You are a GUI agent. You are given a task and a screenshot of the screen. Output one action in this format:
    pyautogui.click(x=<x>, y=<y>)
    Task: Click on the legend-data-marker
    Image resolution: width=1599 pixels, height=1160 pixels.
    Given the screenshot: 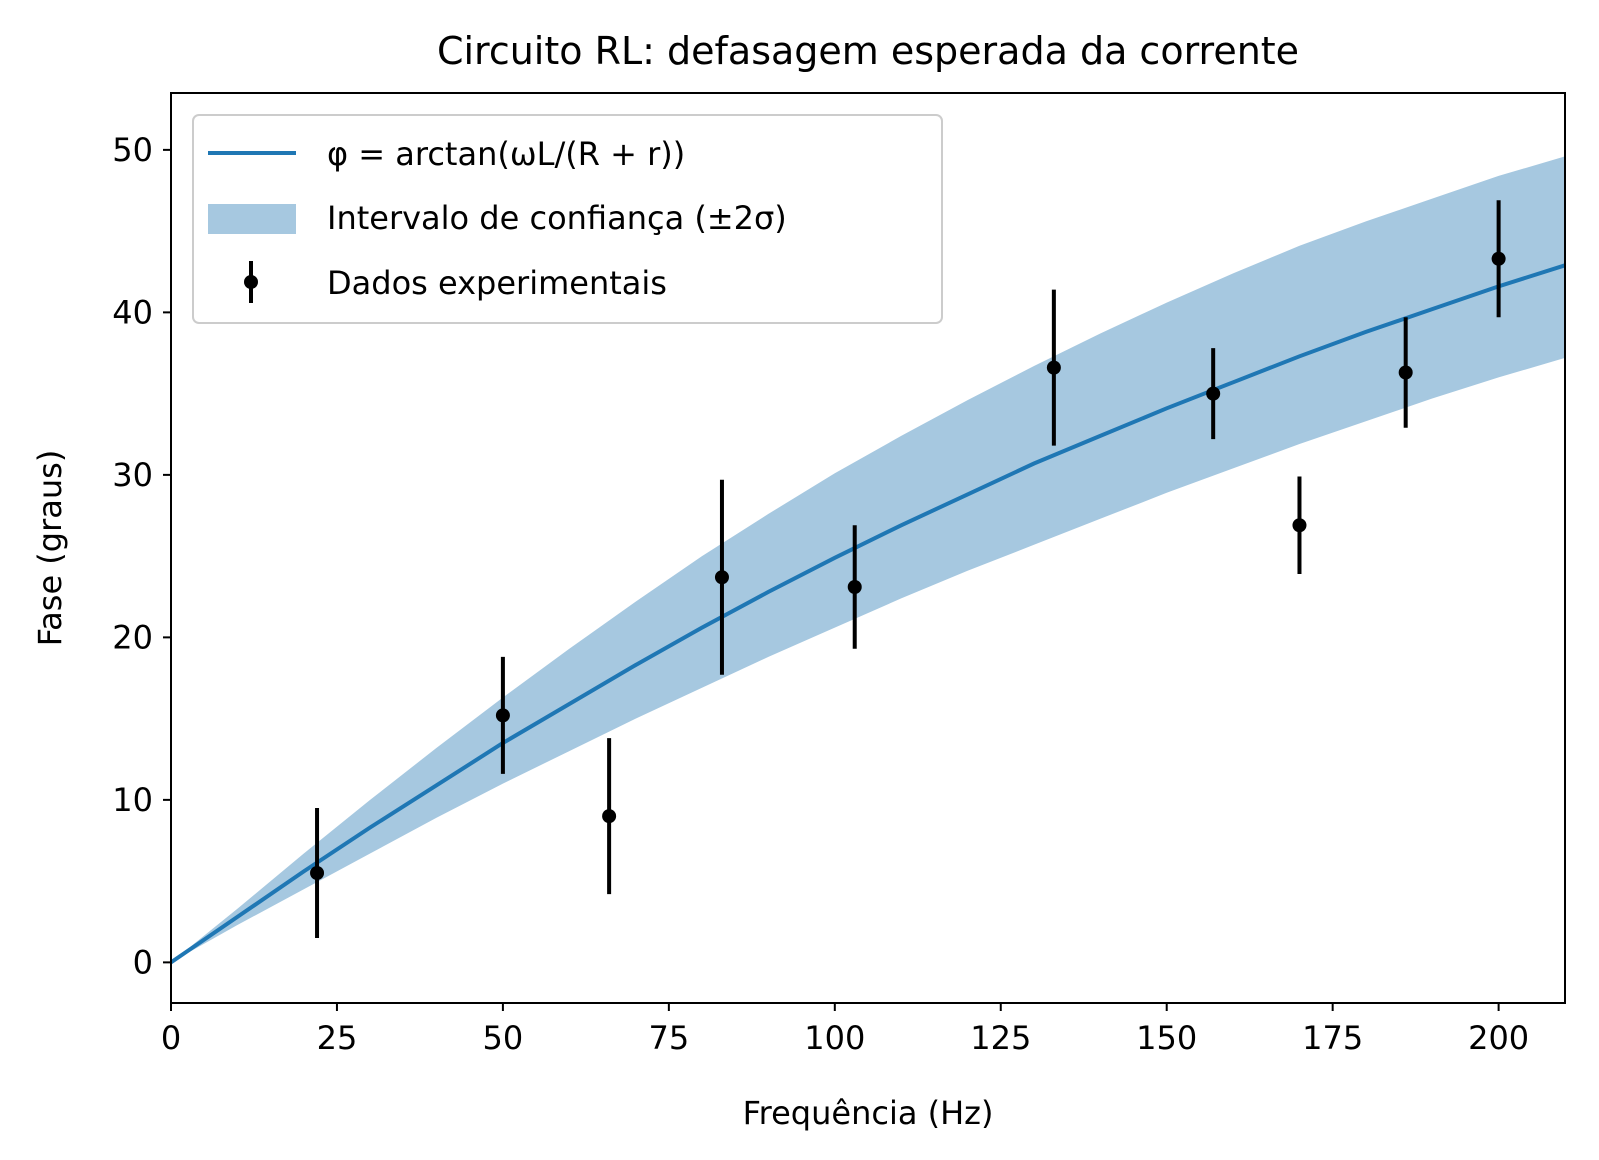 What is the action you would take?
    pyautogui.click(x=251, y=282)
    